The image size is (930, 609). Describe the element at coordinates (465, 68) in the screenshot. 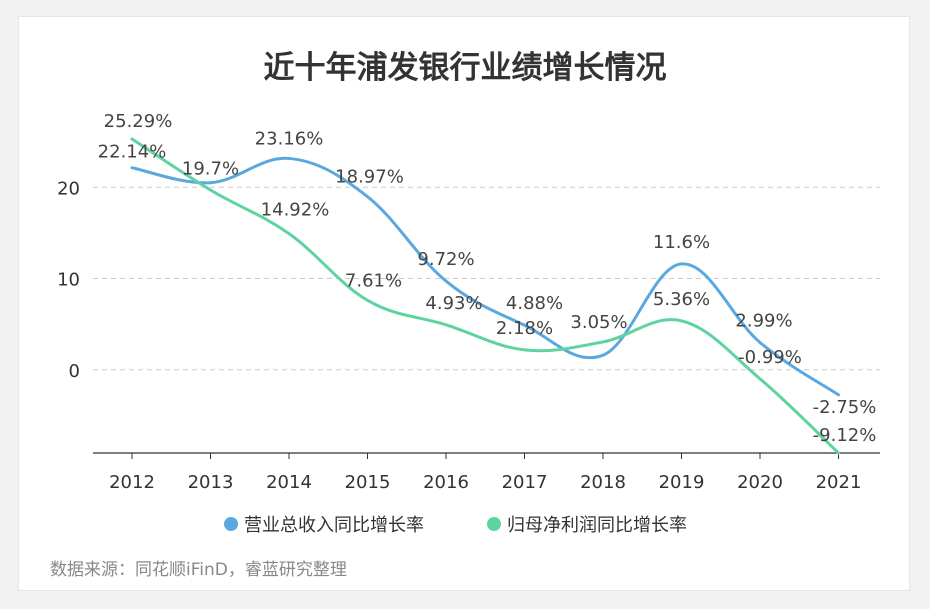

I see `chart-title: 近十年浦发银行业绩增长情况` at that location.